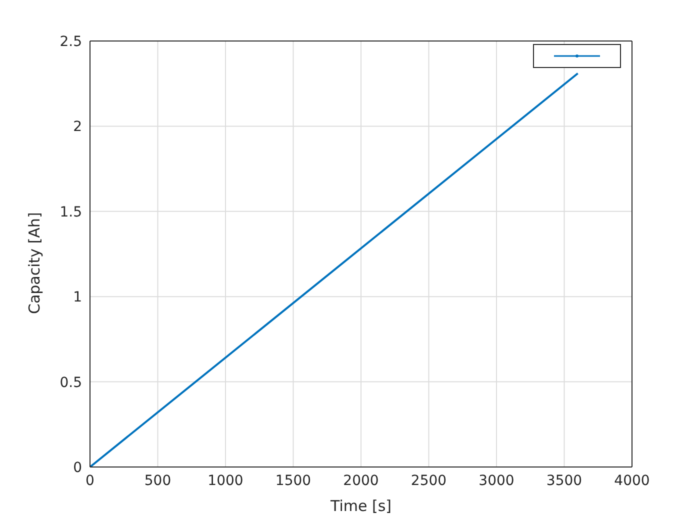  Describe the element at coordinates (71, 382) in the screenshot. I see `y-tick-label: 0.5` at that location.